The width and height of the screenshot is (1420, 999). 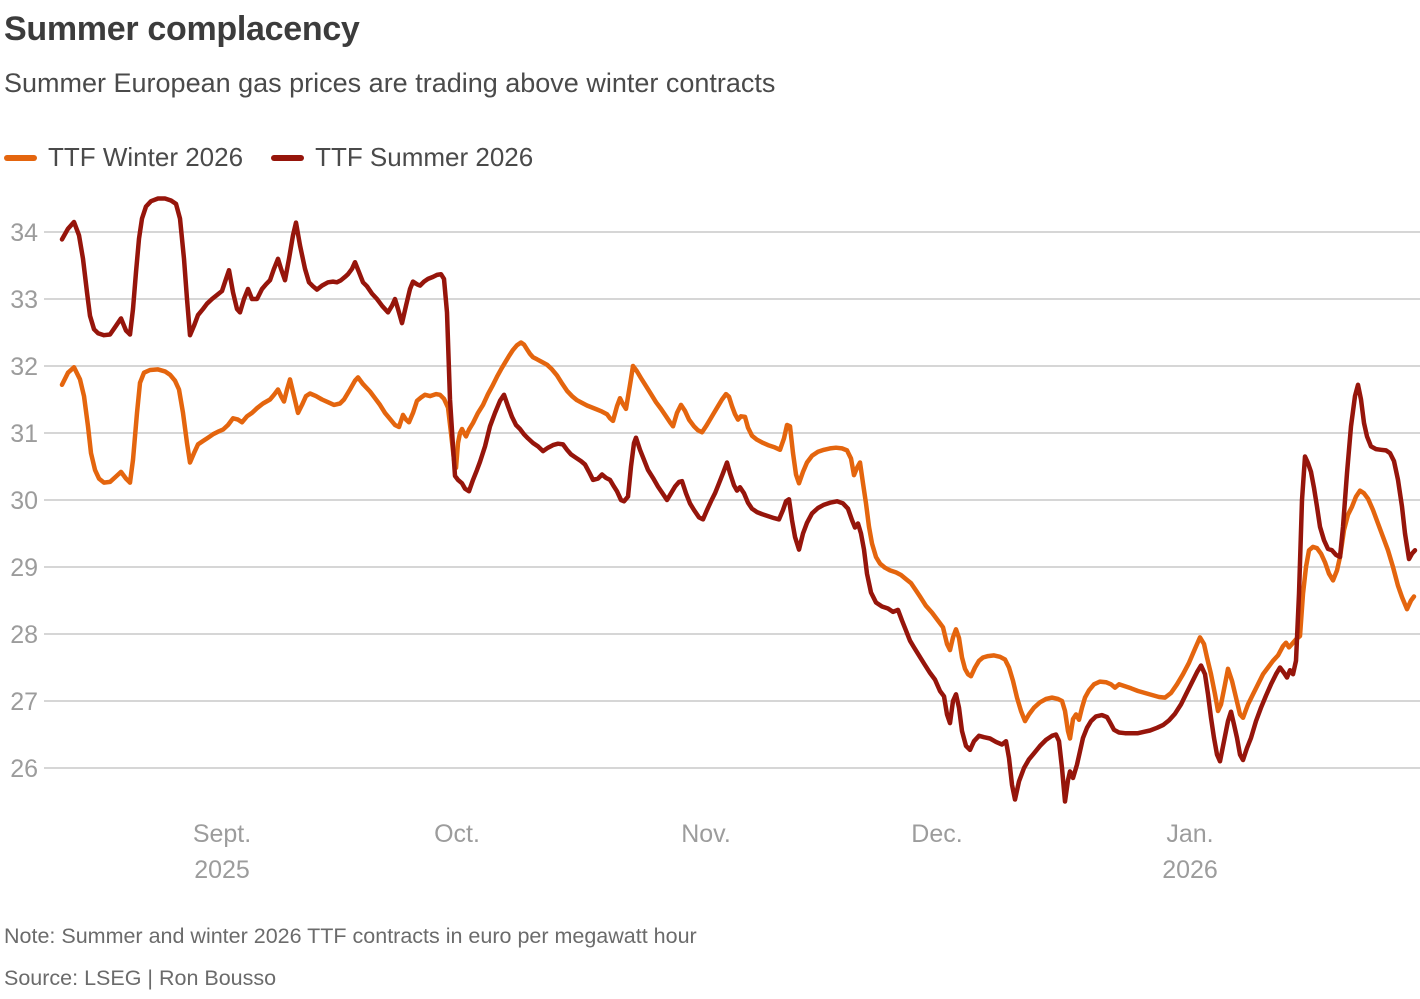 I want to click on y-tick-label-28: 28, so click(x=24, y=635).